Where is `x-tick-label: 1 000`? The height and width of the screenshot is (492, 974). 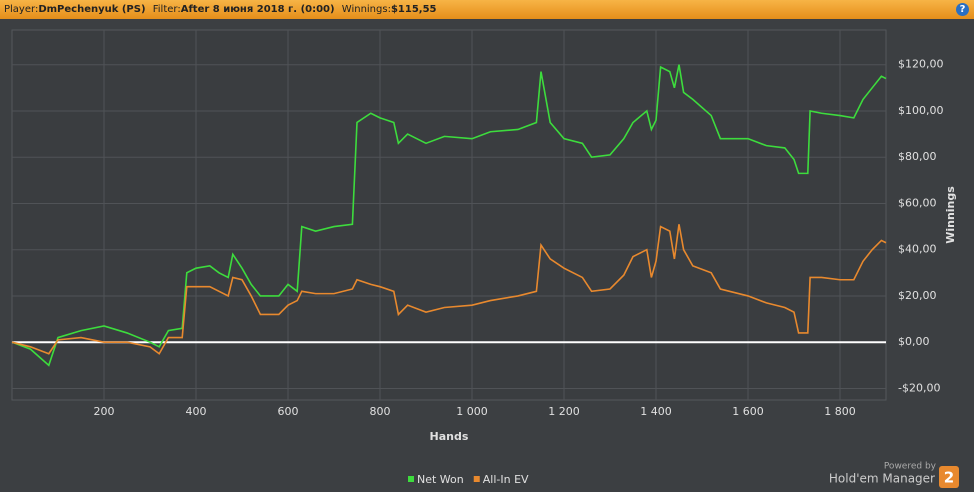
x-tick-label: 1 000 is located at coordinates (472, 411).